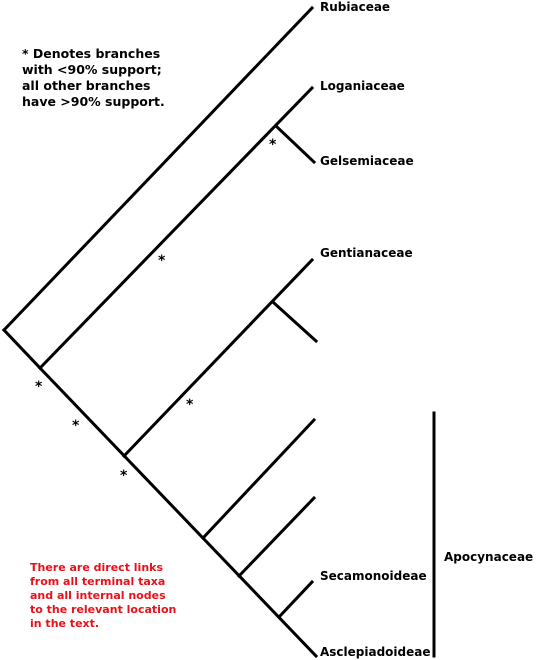  I want to click on branch-gentianaceae-sister, so click(295, 322).